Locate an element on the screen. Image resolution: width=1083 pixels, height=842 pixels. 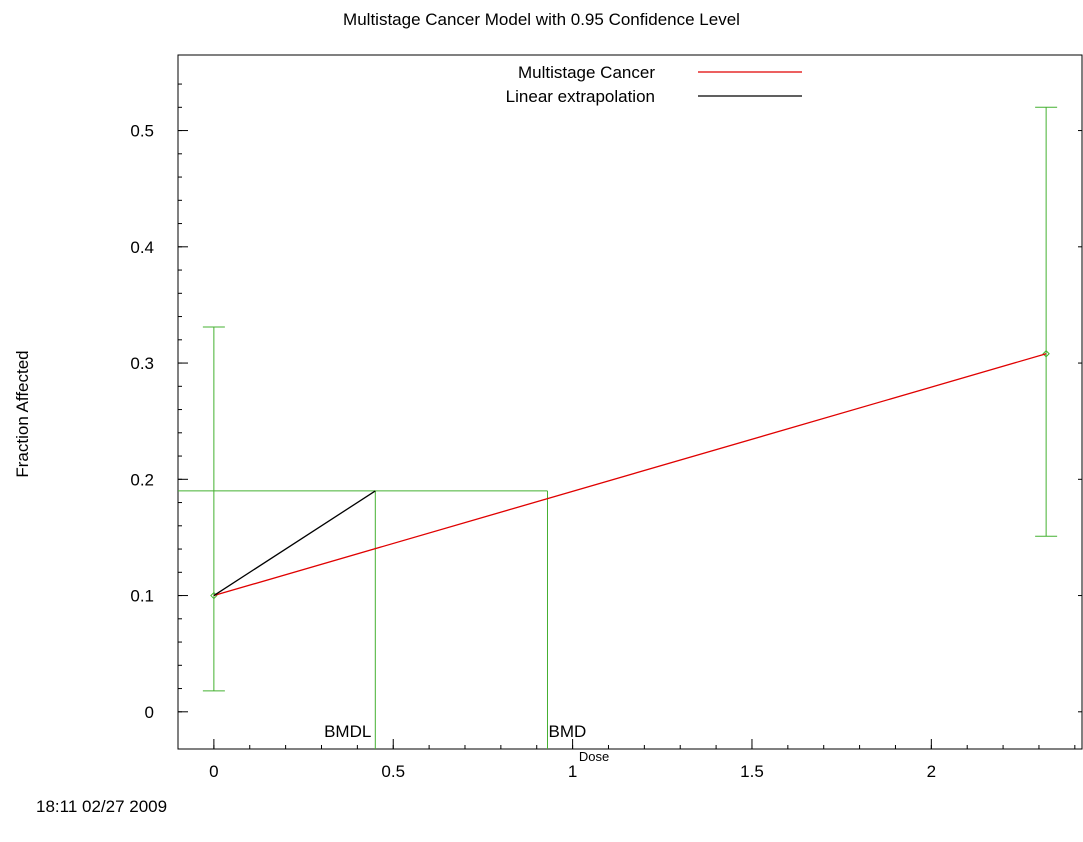
y-tick-label: 0.3 is located at coordinates (142, 363).